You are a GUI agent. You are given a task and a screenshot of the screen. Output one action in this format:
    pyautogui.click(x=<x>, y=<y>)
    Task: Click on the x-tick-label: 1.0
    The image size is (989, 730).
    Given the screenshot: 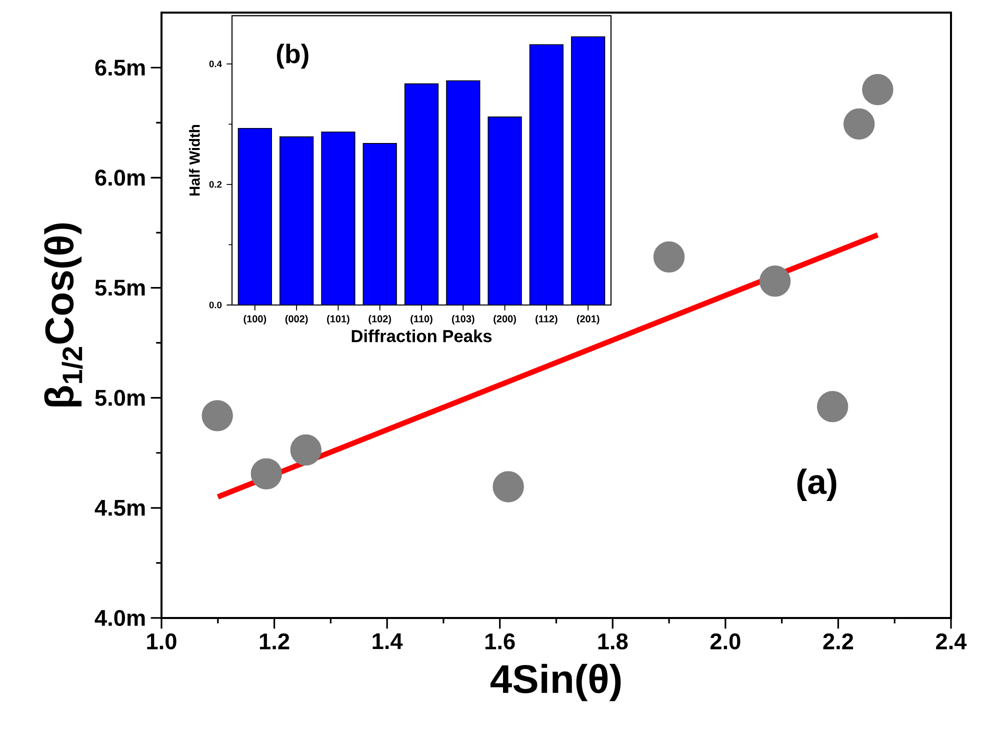 What is the action you would take?
    pyautogui.click(x=161, y=641)
    